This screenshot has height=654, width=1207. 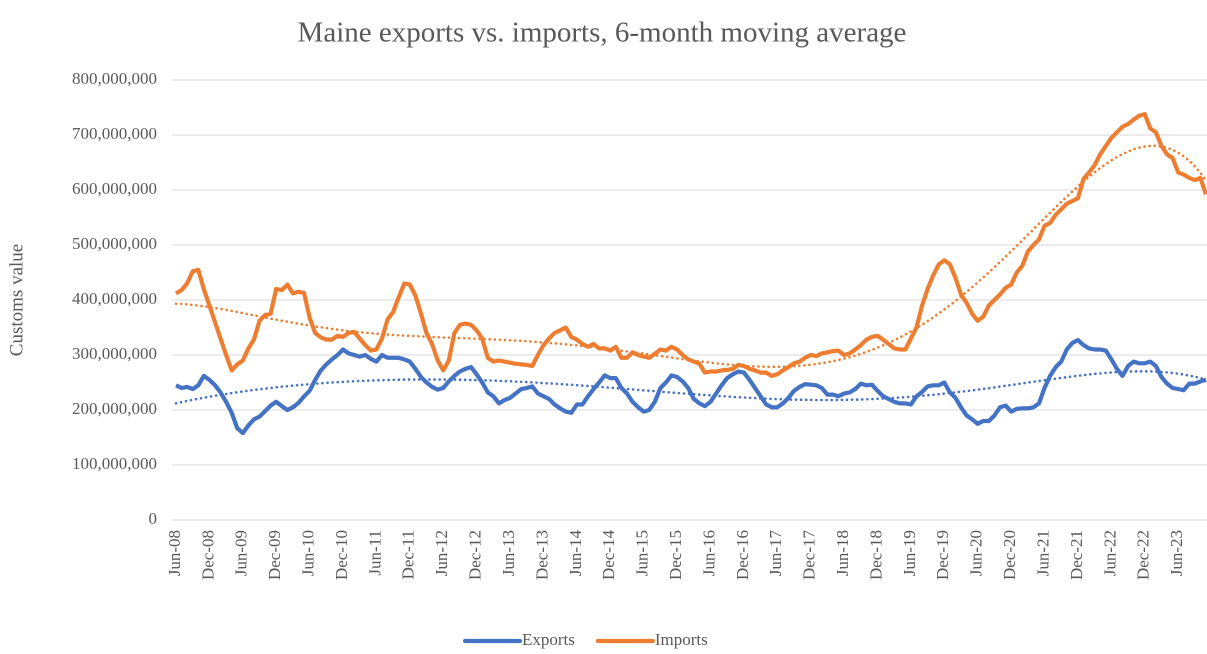 I want to click on x-tick-label: Dec-17, so click(x=809, y=555).